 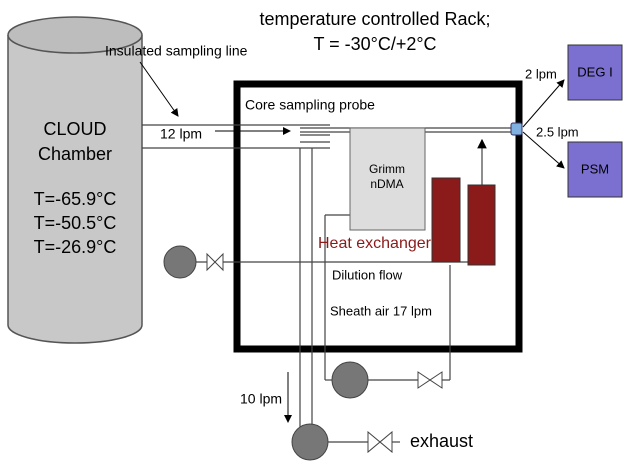 I want to click on label: 2.5 lpm, so click(x=557, y=131).